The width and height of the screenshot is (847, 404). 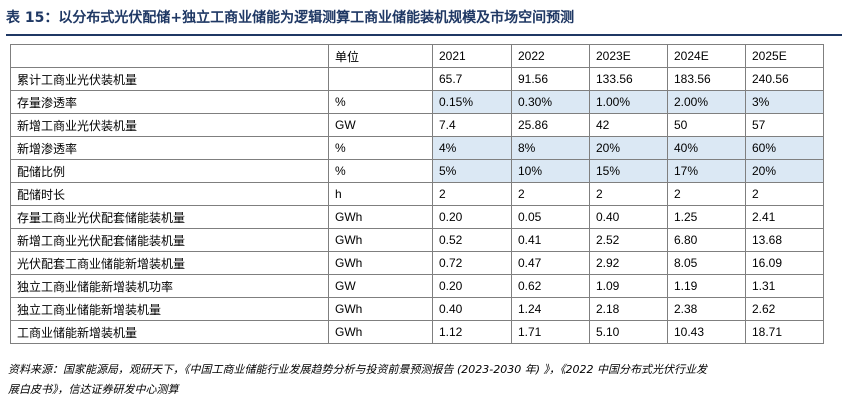 I want to click on row-unit: h, so click(x=380, y=194).